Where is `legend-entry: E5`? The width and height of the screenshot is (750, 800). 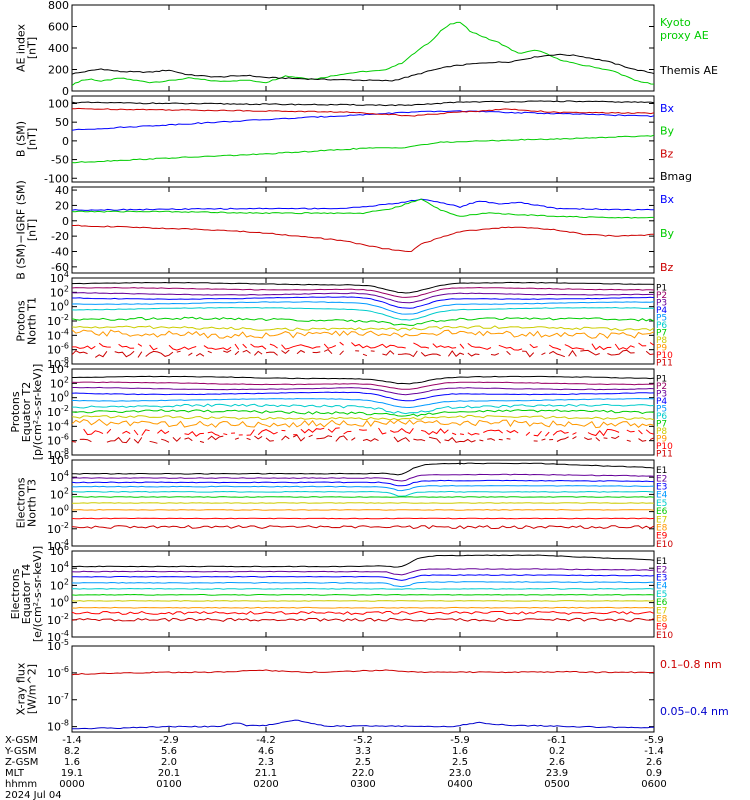
legend-entry: E5 is located at coordinates (661, 595).